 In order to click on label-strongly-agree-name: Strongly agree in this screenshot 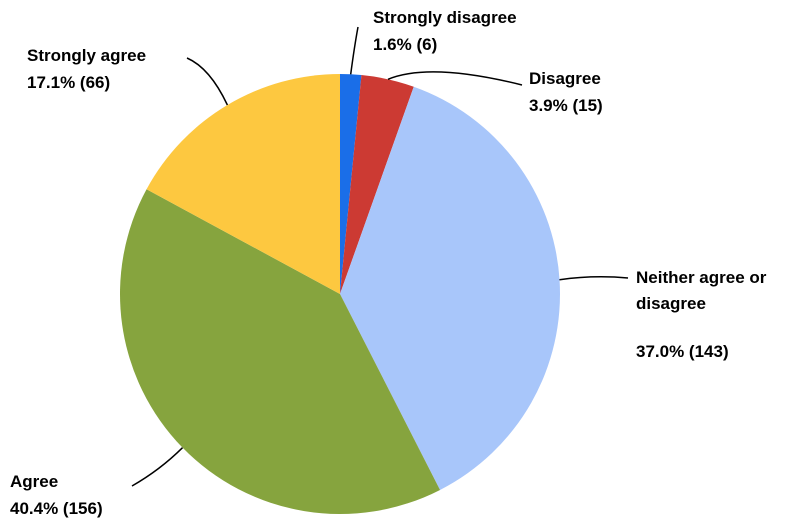, I will do `click(86, 55)`.